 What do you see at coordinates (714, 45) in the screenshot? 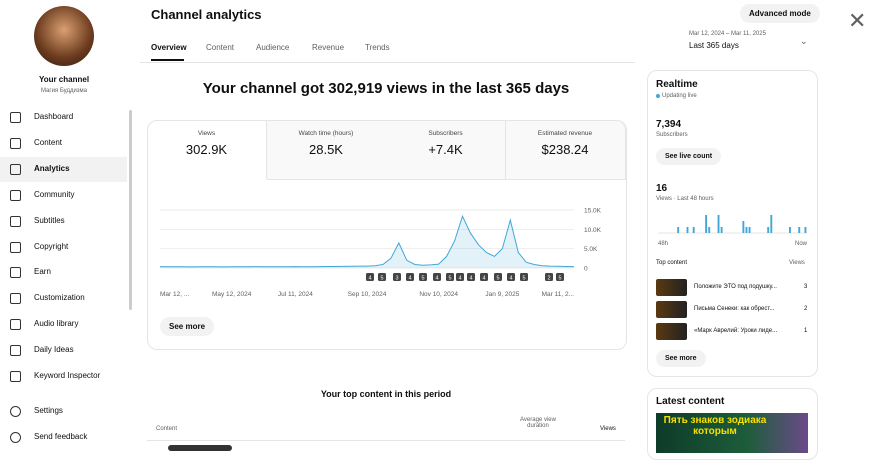
I see `period: Last 365 days` at bounding box center [714, 45].